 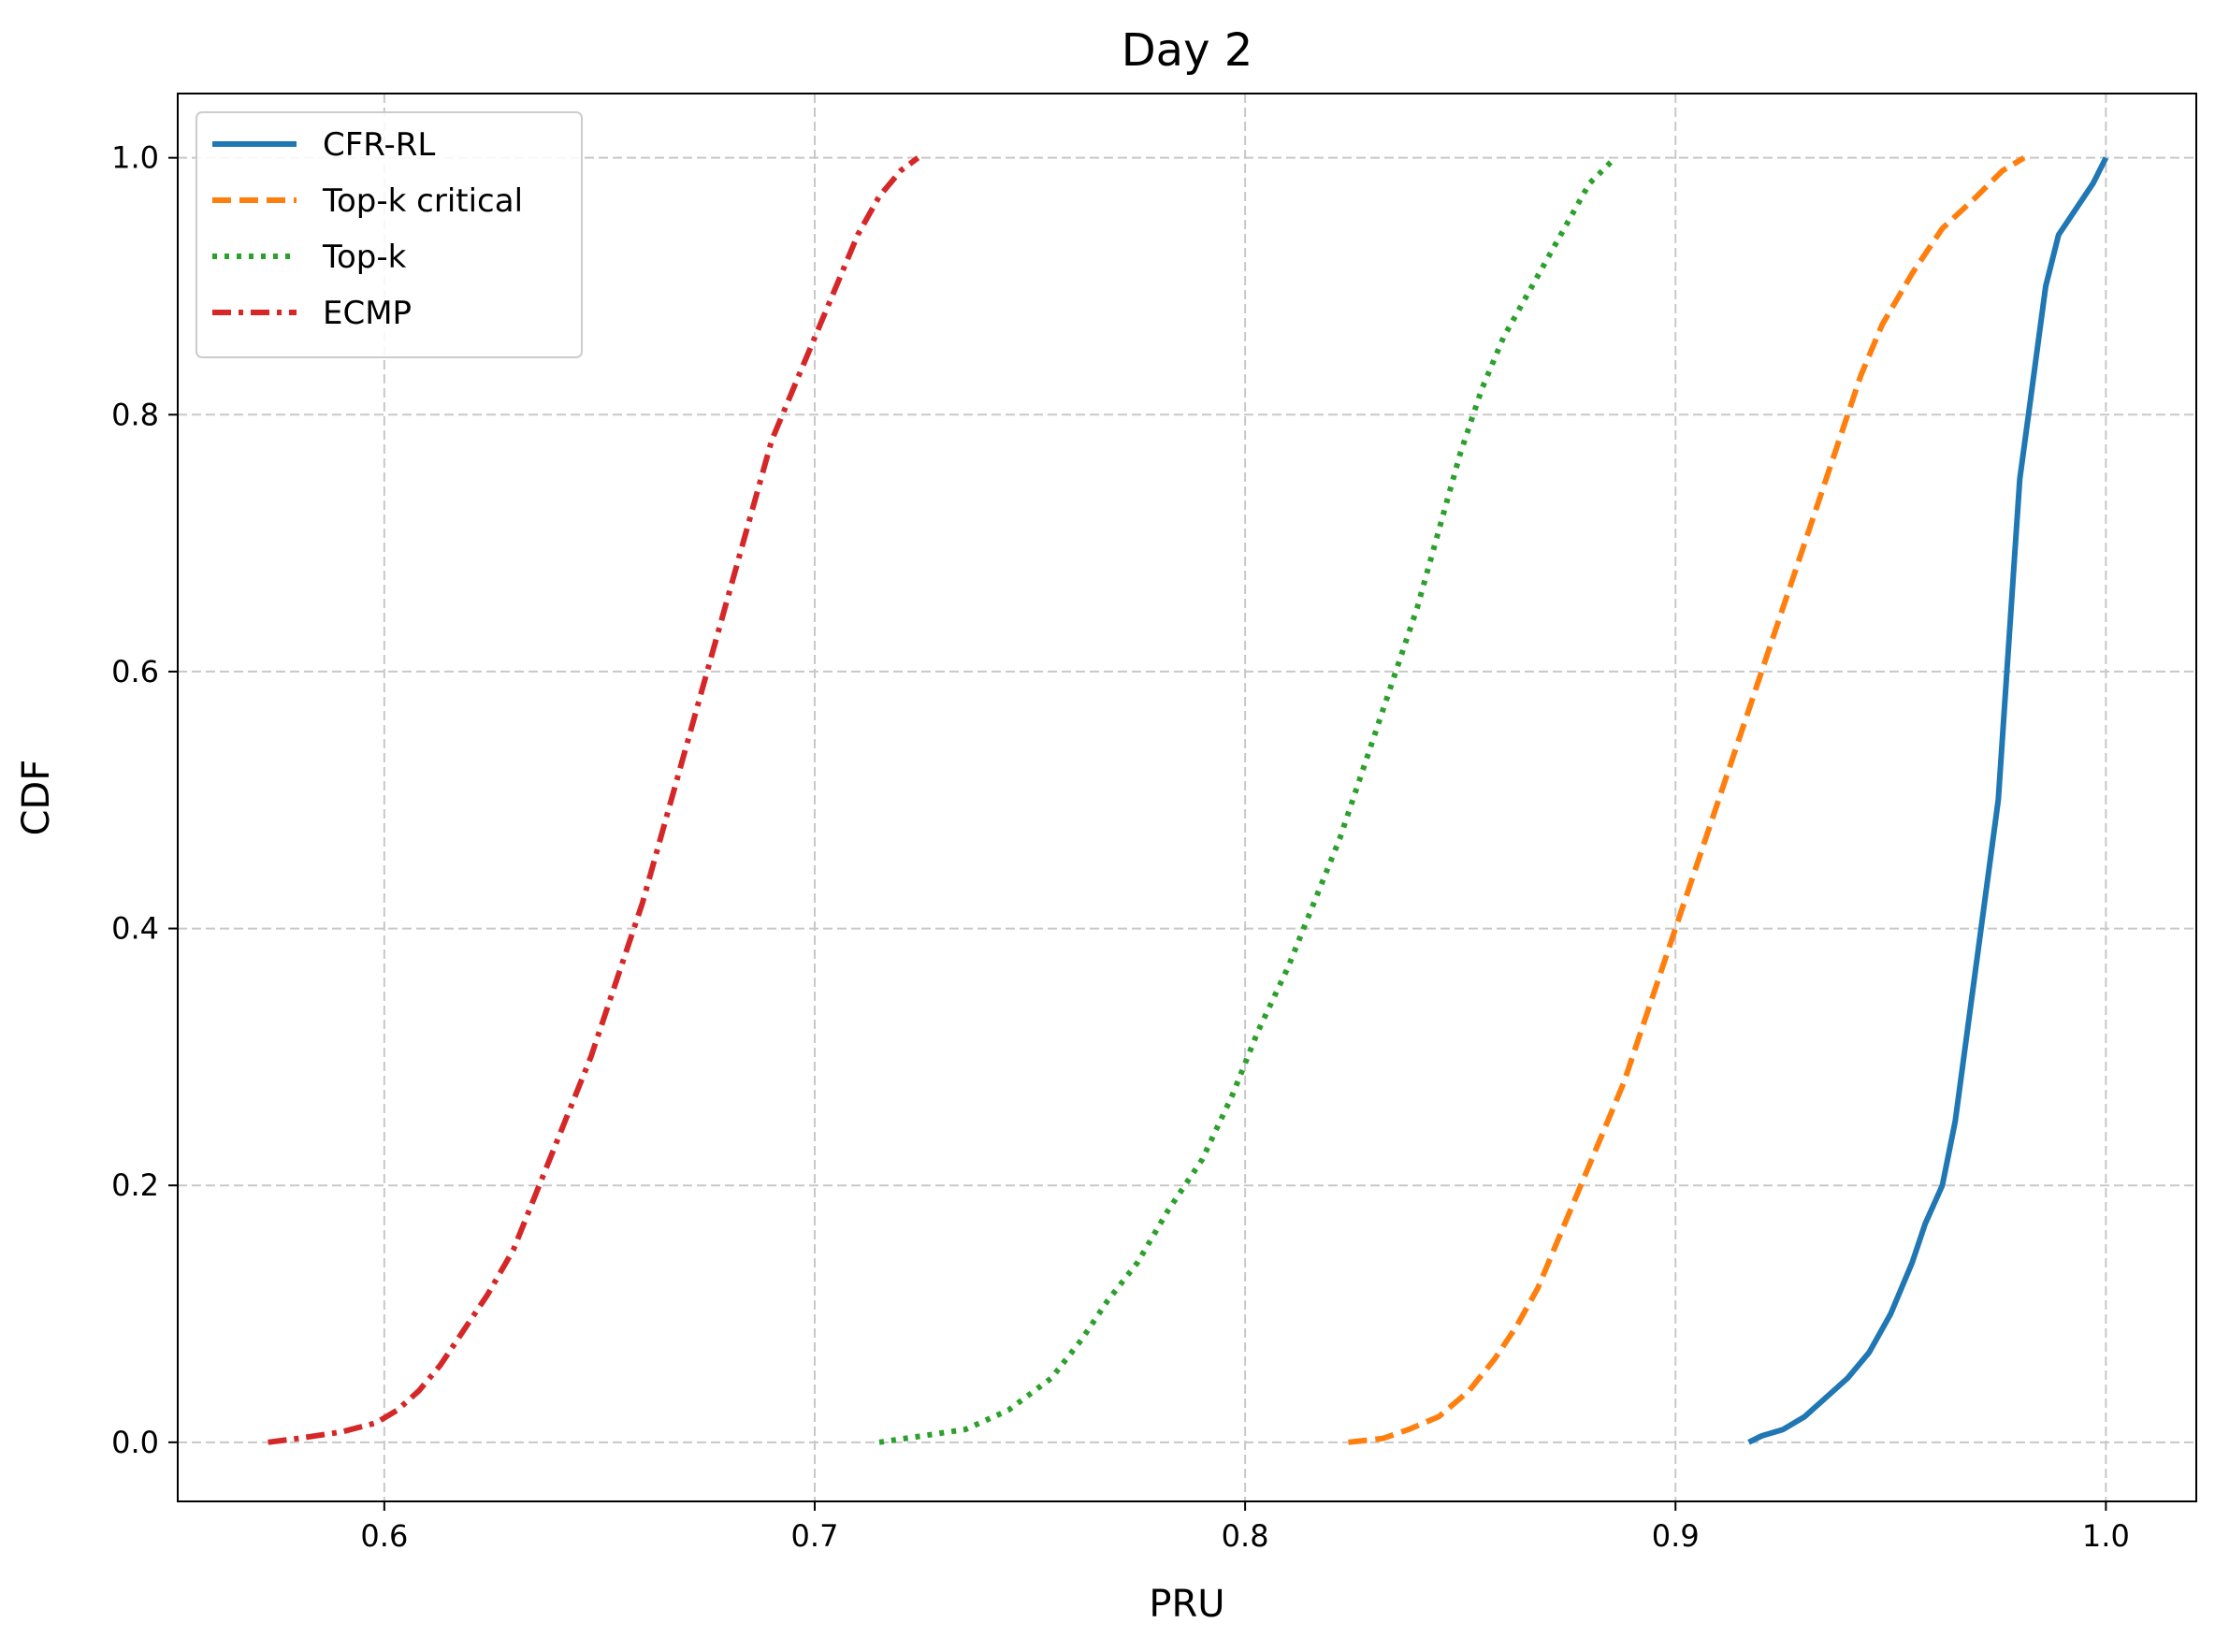 What do you see at coordinates (36, 798) in the screenshot?
I see `y-axis-title: CDF` at bounding box center [36, 798].